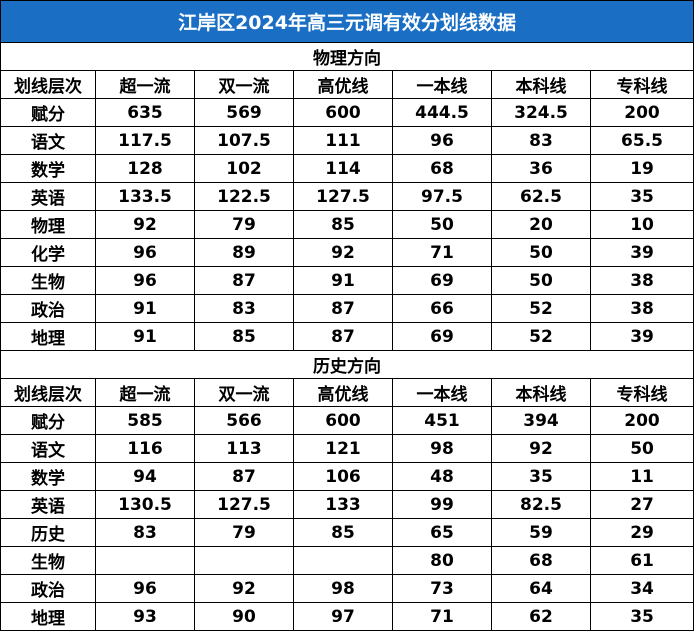  Describe the element at coordinates (347, 308) in the screenshot. I see `table-row: 政治 91 83 87 66 52 38` at that location.